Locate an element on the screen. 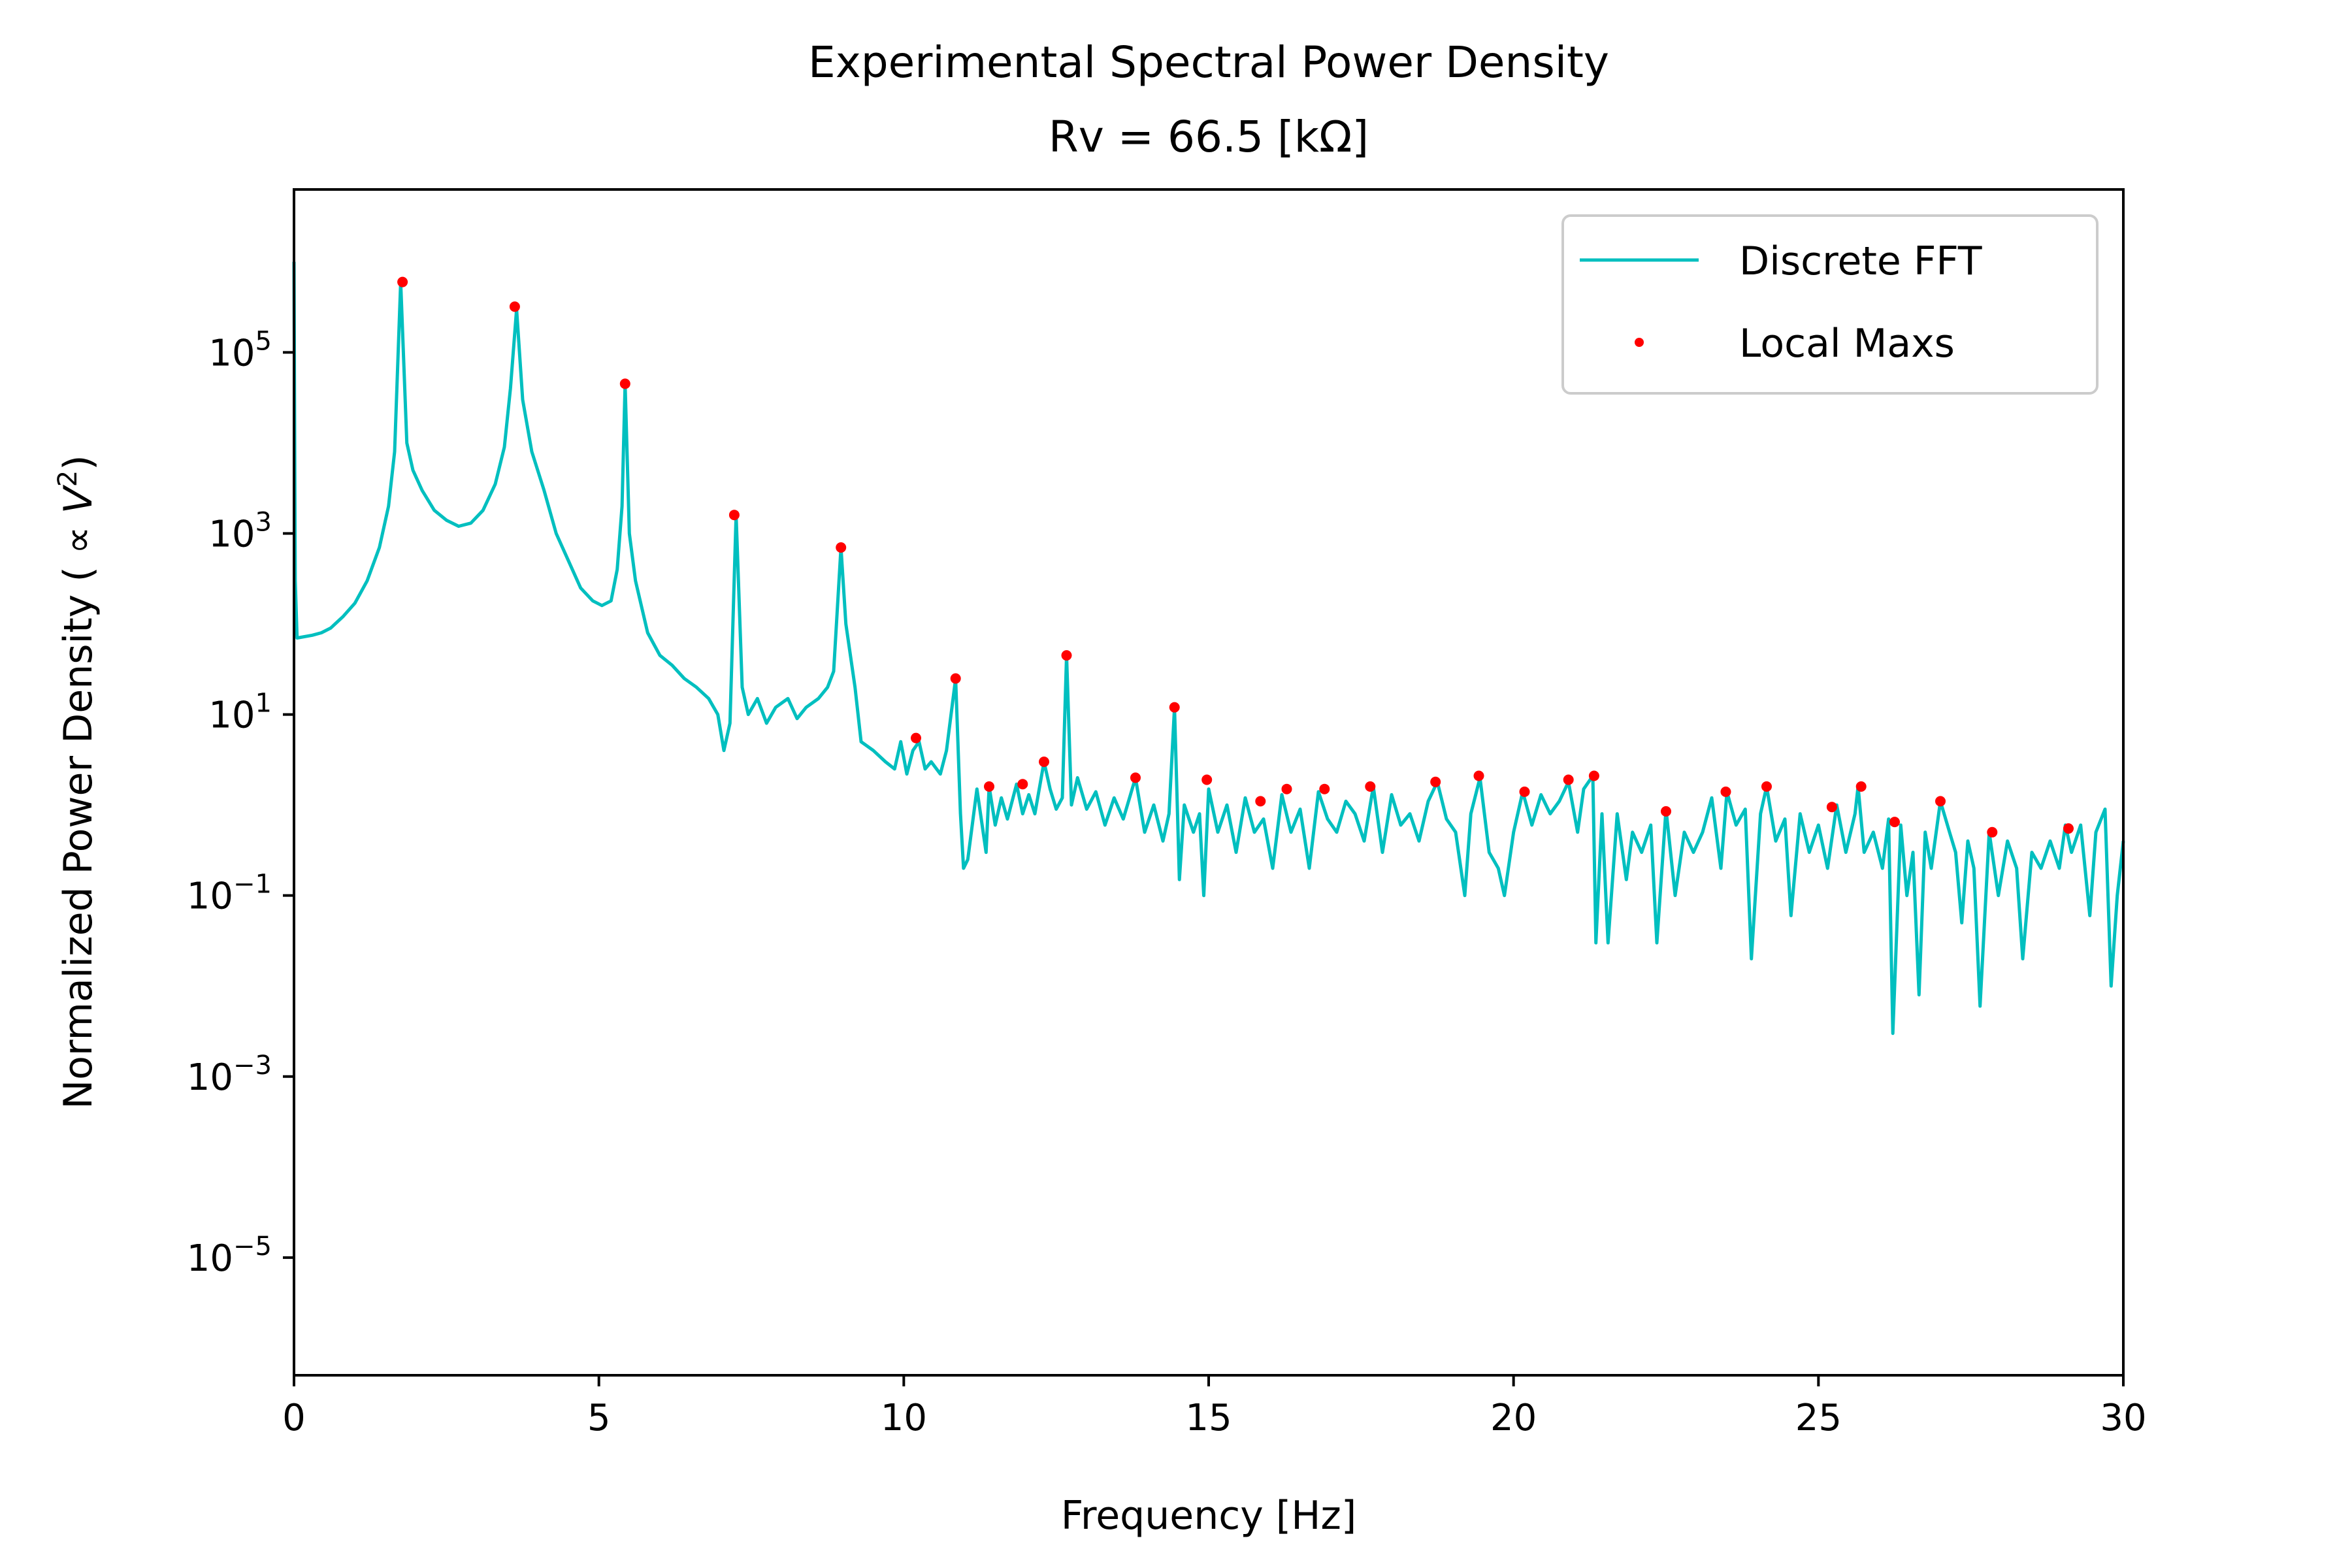 This screenshot has width=2352, height=1568. y-axis-label-exp: 2 is located at coordinates (68, 478).